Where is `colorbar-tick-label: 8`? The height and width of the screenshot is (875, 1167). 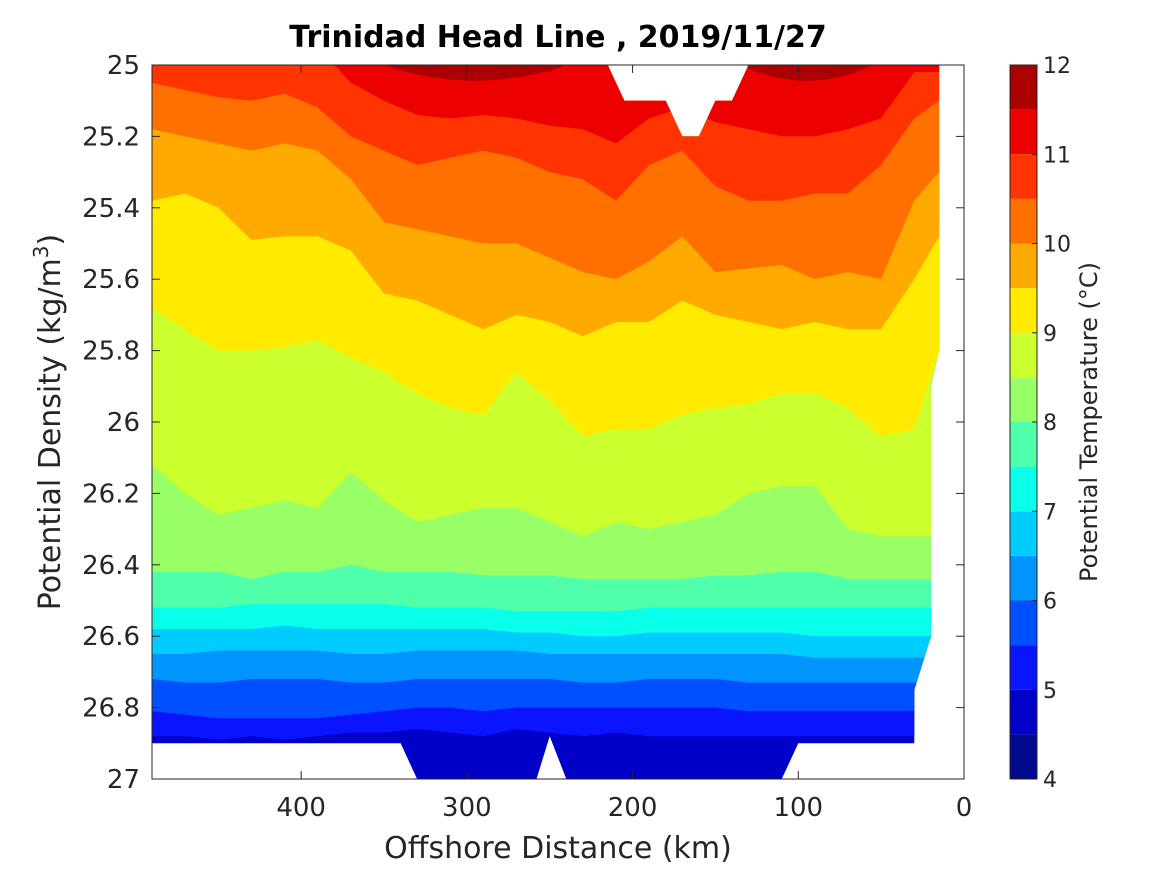 colorbar-tick-label: 8 is located at coordinates (1050, 423).